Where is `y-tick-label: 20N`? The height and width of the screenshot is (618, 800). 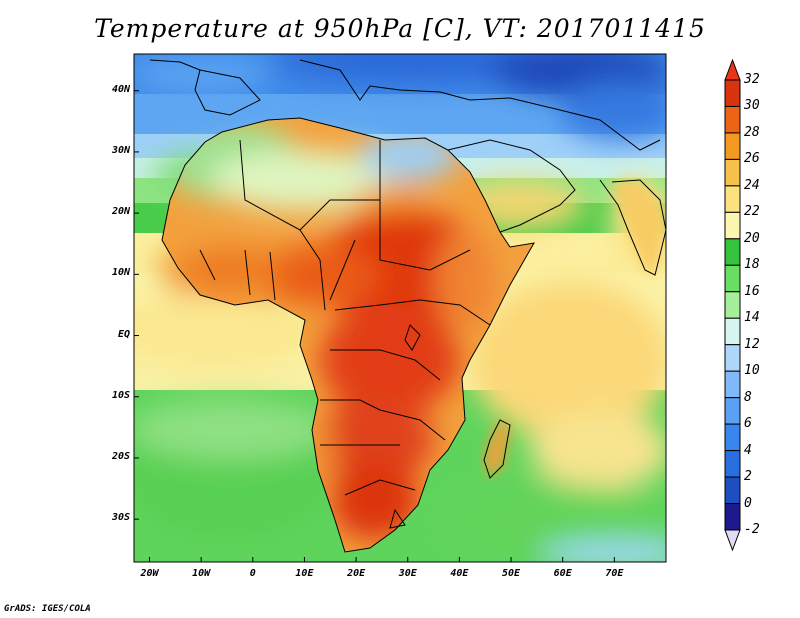 y-tick-label: 20N is located at coordinates (120, 212).